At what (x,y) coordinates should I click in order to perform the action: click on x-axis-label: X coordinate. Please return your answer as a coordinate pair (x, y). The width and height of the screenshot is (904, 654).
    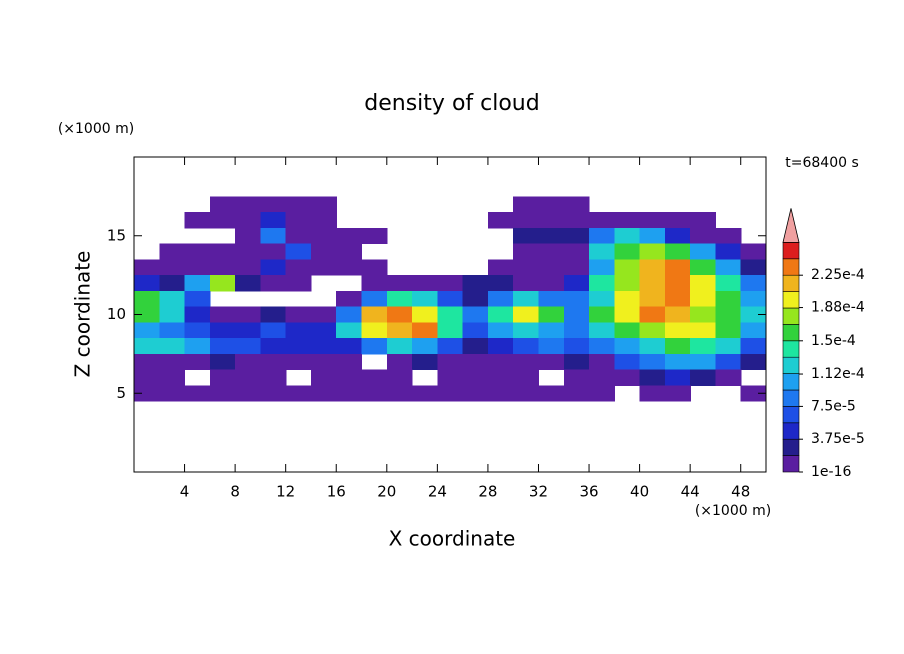
    Looking at the image, I should click on (452, 539).